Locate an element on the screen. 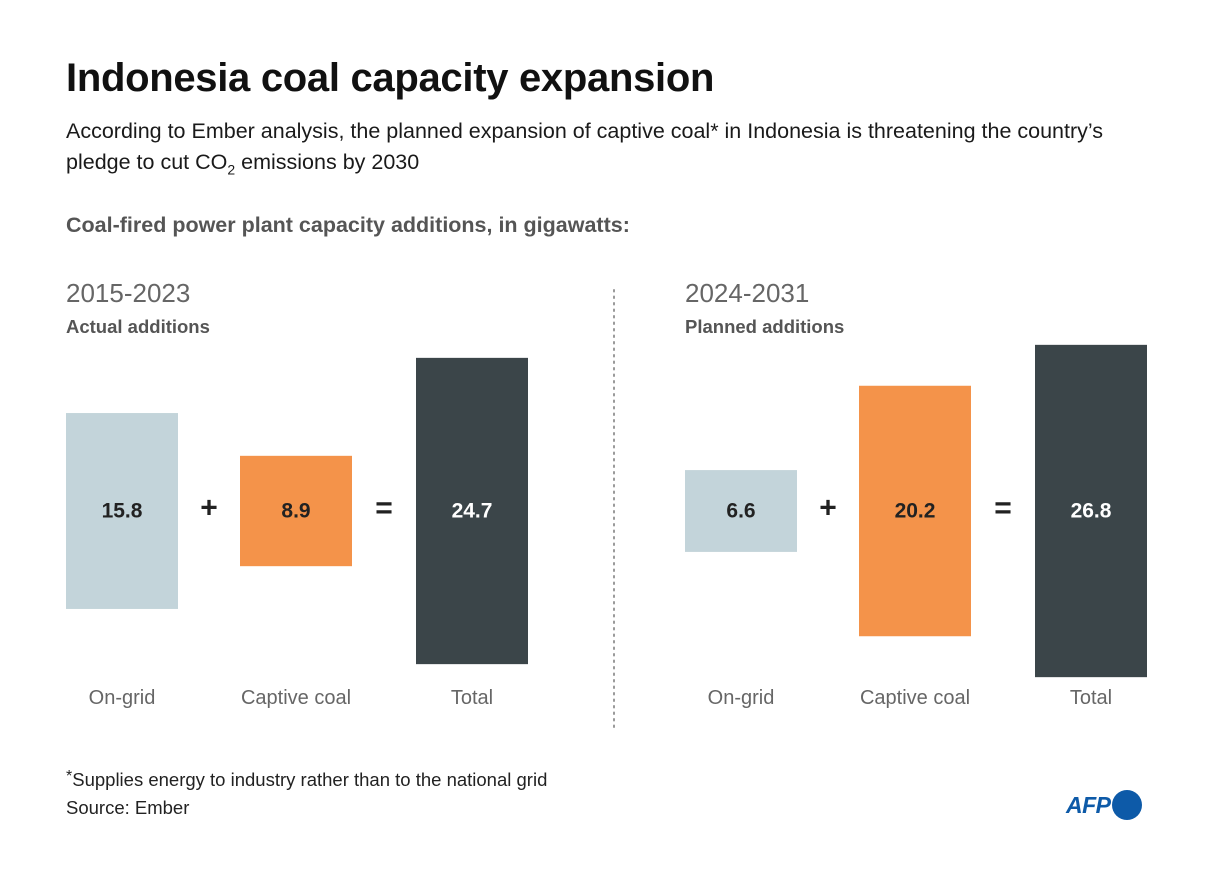 This screenshot has height=885, width=1224. afp-dot-icon is located at coordinates (1126, 805).